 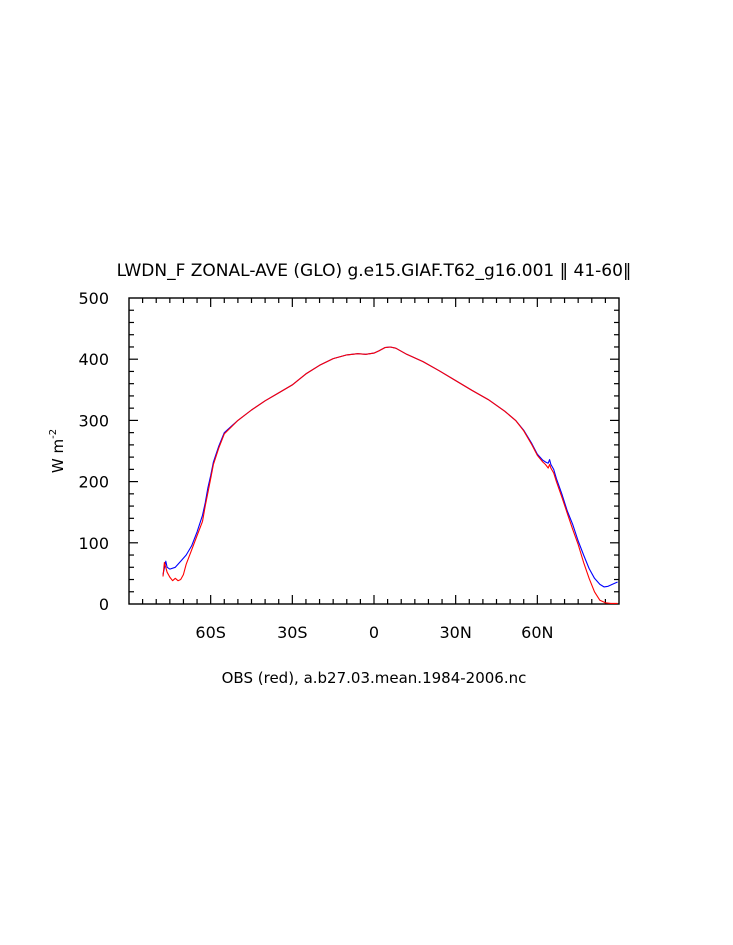 I want to click on x-tick-label: 0, so click(x=374, y=632).